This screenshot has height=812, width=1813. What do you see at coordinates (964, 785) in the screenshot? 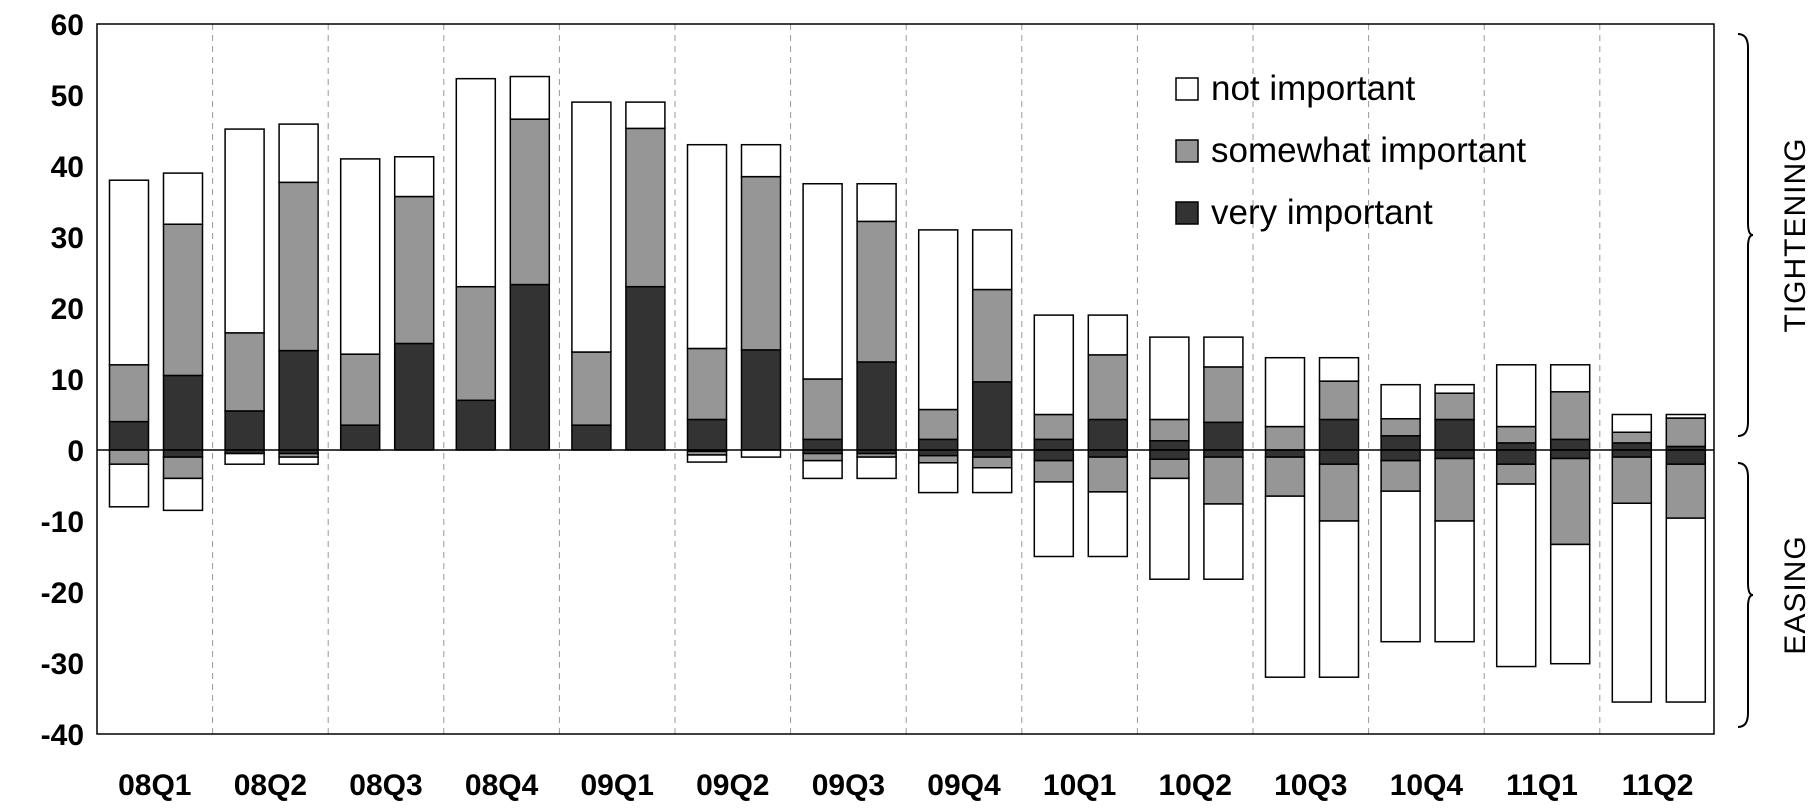
I see `x-category-label: 09Q4` at bounding box center [964, 785].